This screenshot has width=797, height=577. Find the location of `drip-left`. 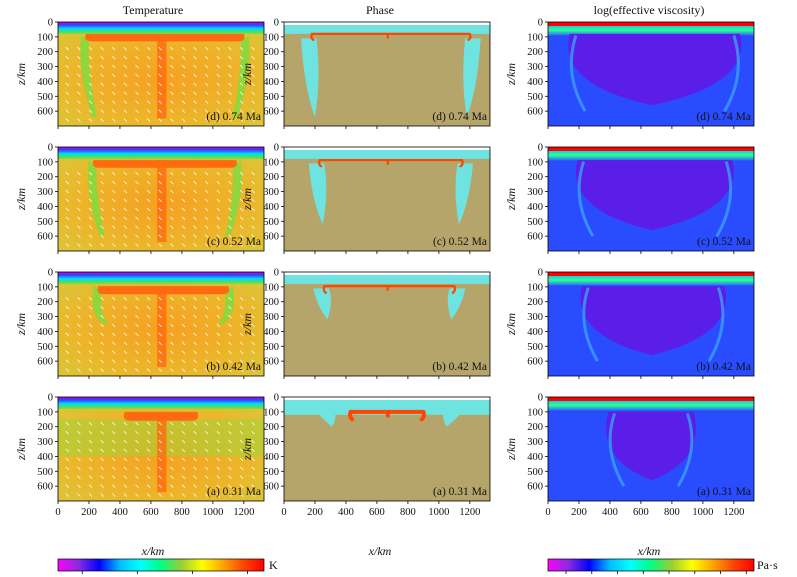

drip-left is located at coordinates (310, 78).